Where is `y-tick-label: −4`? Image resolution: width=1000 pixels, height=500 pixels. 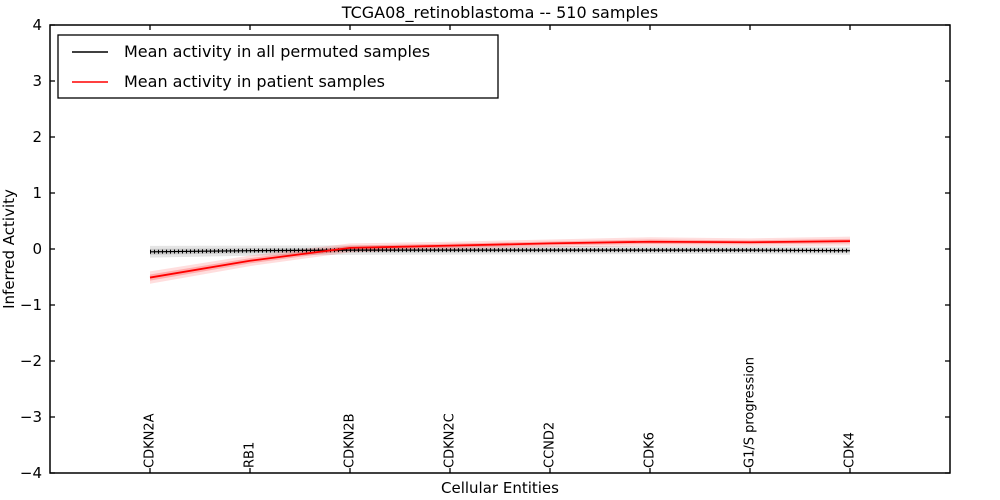 y-tick-label: −4 is located at coordinates (31, 473).